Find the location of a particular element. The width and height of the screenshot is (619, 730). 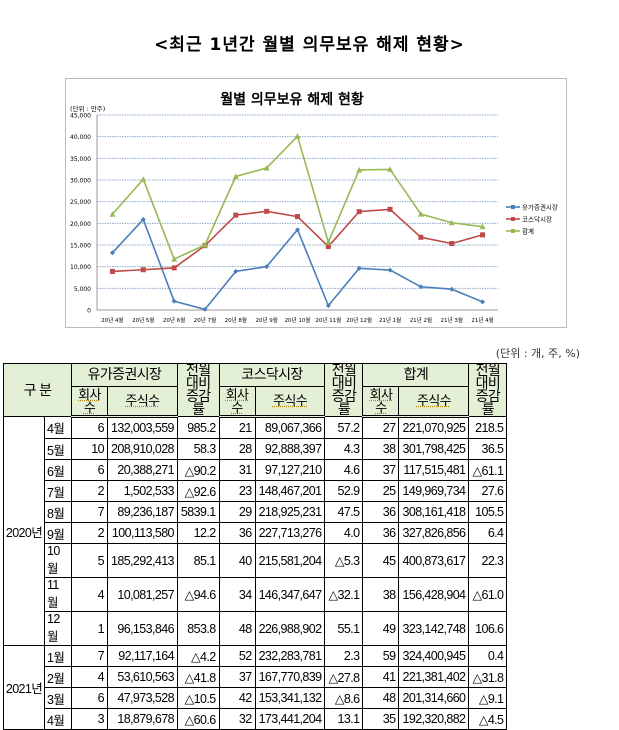

kospi-shares-cell: 208,910,028 is located at coordinates (142, 449).